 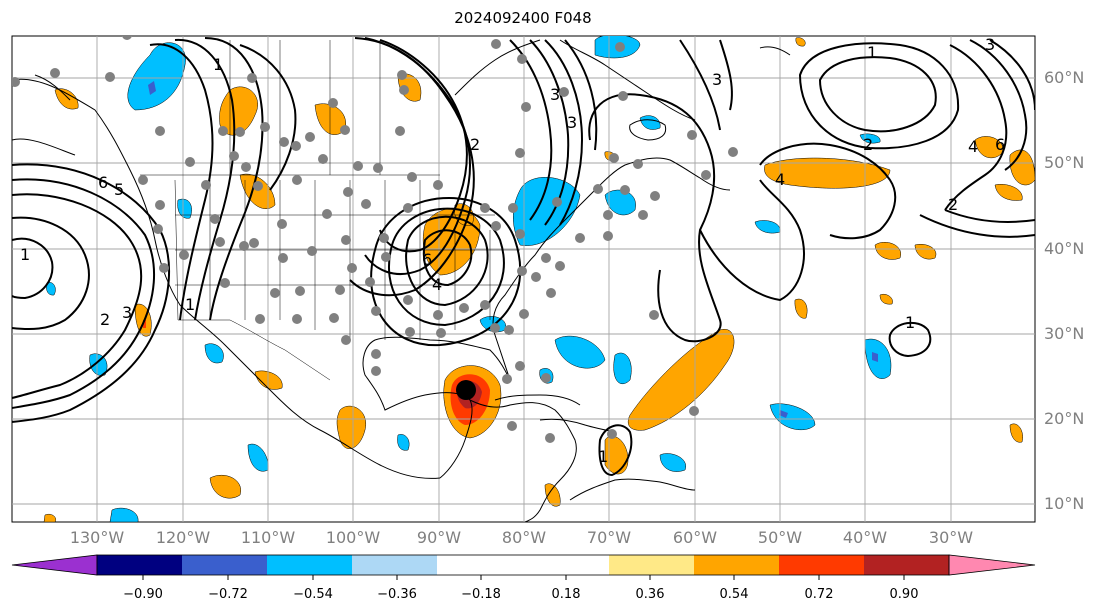 I want to click on lat-label: 50°N, so click(x=1064, y=162).